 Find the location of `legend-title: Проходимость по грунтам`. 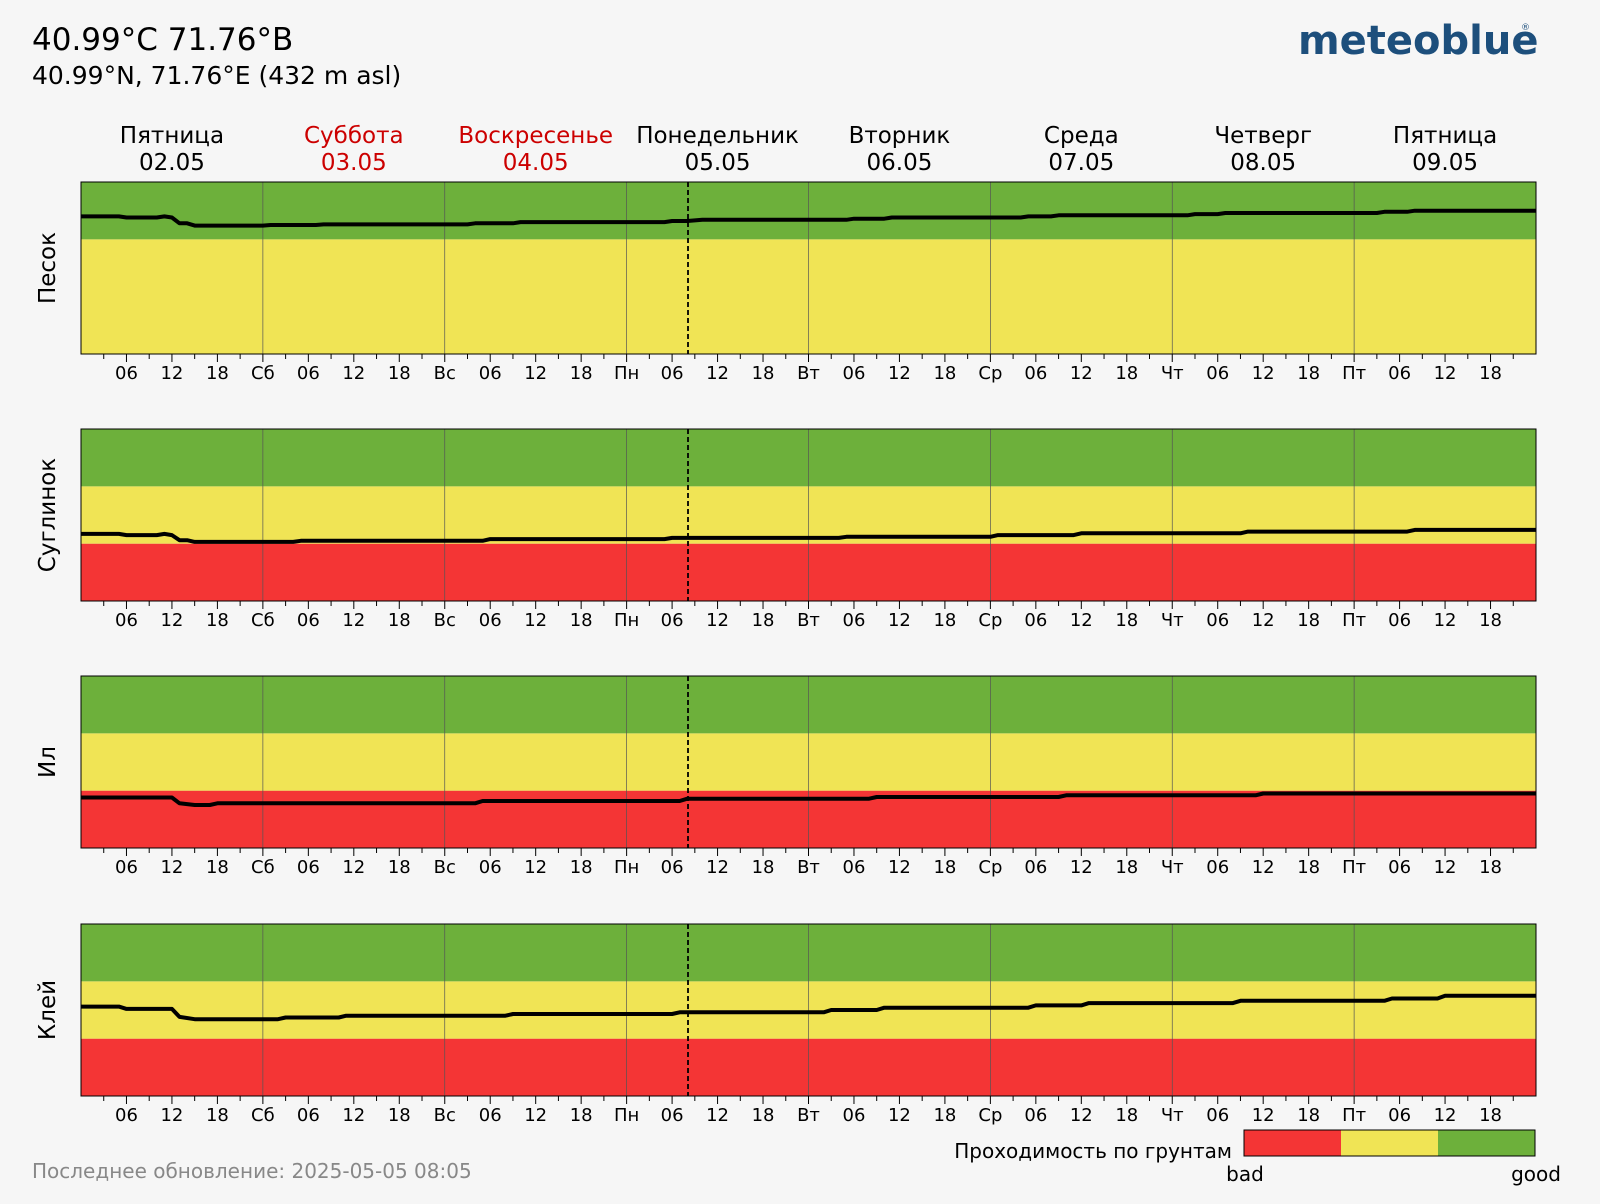

legend-title: Проходимость по грунтам is located at coordinates (1093, 1151).